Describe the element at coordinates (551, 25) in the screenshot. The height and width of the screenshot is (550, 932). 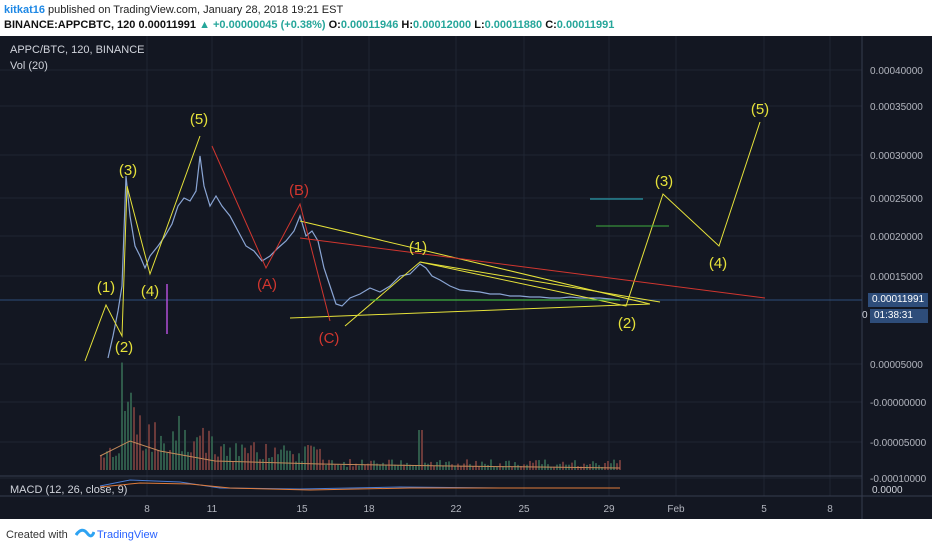
I see `close-label: C:` at that location.